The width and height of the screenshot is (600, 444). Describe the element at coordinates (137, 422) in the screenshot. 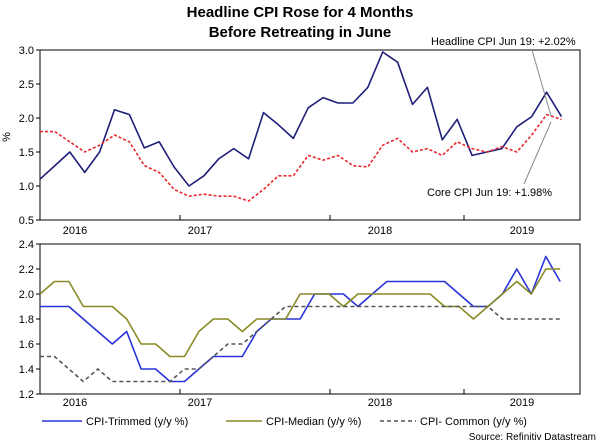

I see `legend-label-trimmed: CPI-Trimmed (y/y %)` at that location.